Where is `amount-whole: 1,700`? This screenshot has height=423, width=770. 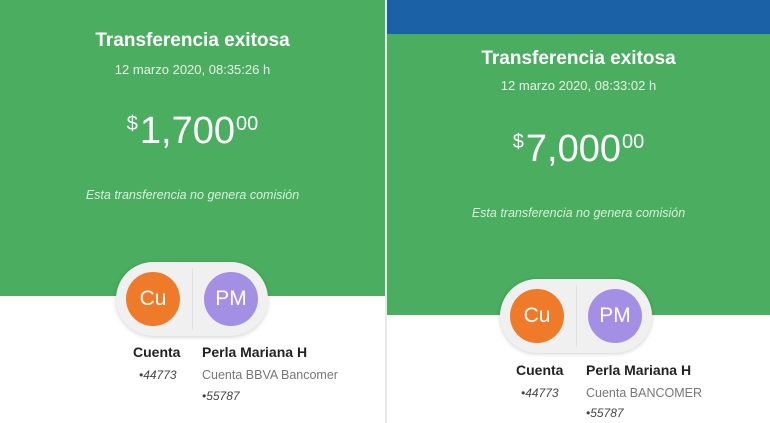
amount-whole: 1,700 is located at coordinates (187, 131).